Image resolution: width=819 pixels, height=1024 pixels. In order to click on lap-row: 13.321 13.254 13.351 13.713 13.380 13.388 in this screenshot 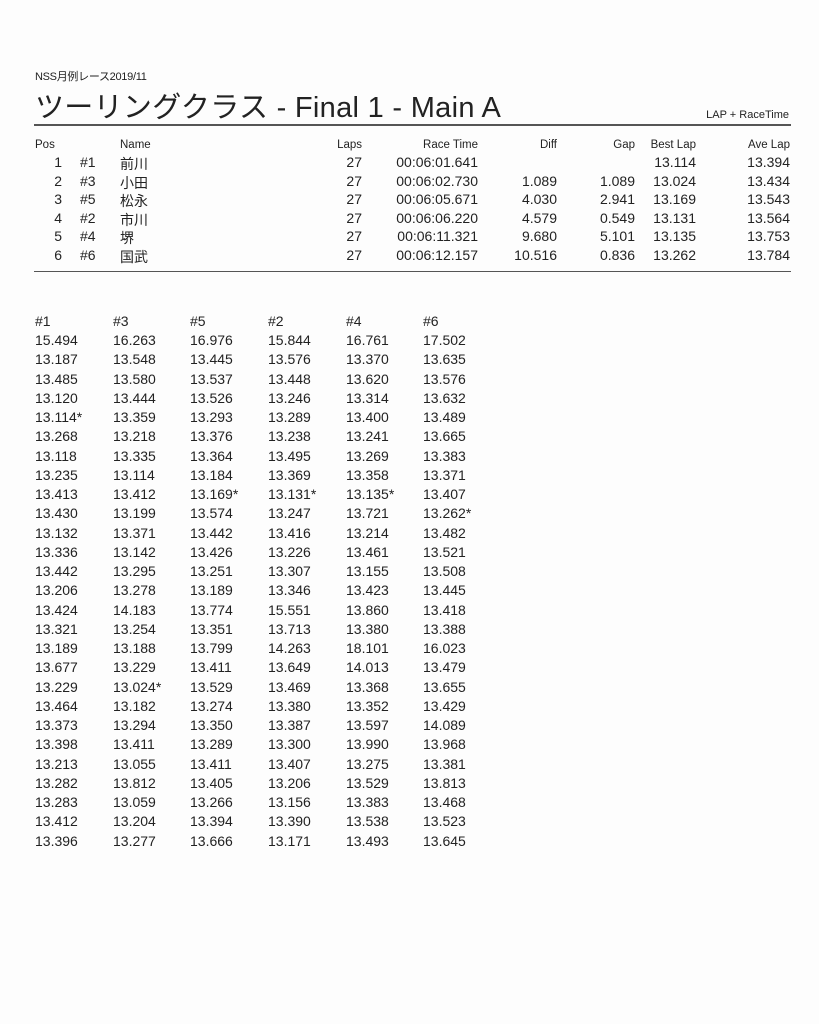, I will do `click(409, 630)`.